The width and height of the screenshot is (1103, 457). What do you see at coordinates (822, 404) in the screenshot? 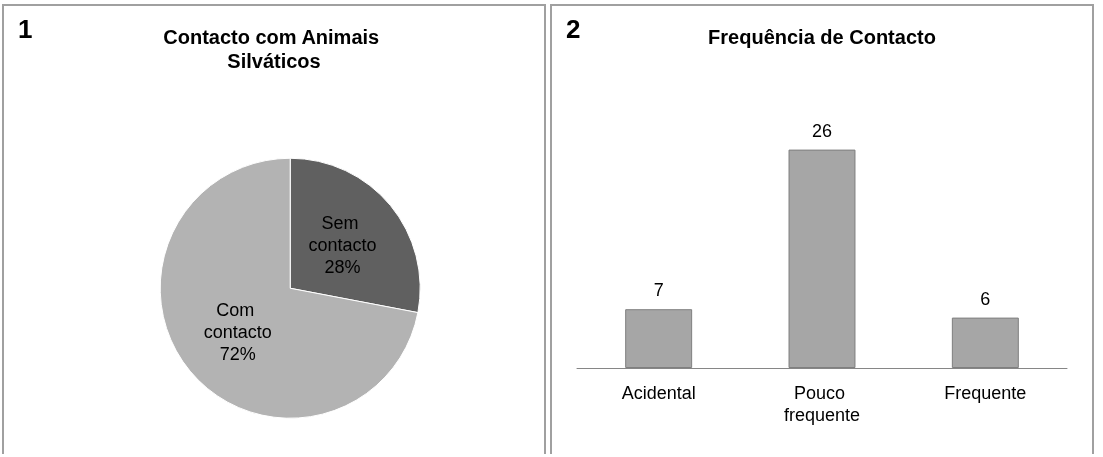
I see `x-tick-label: Pouco frequente` at bounding box center [822, 404].